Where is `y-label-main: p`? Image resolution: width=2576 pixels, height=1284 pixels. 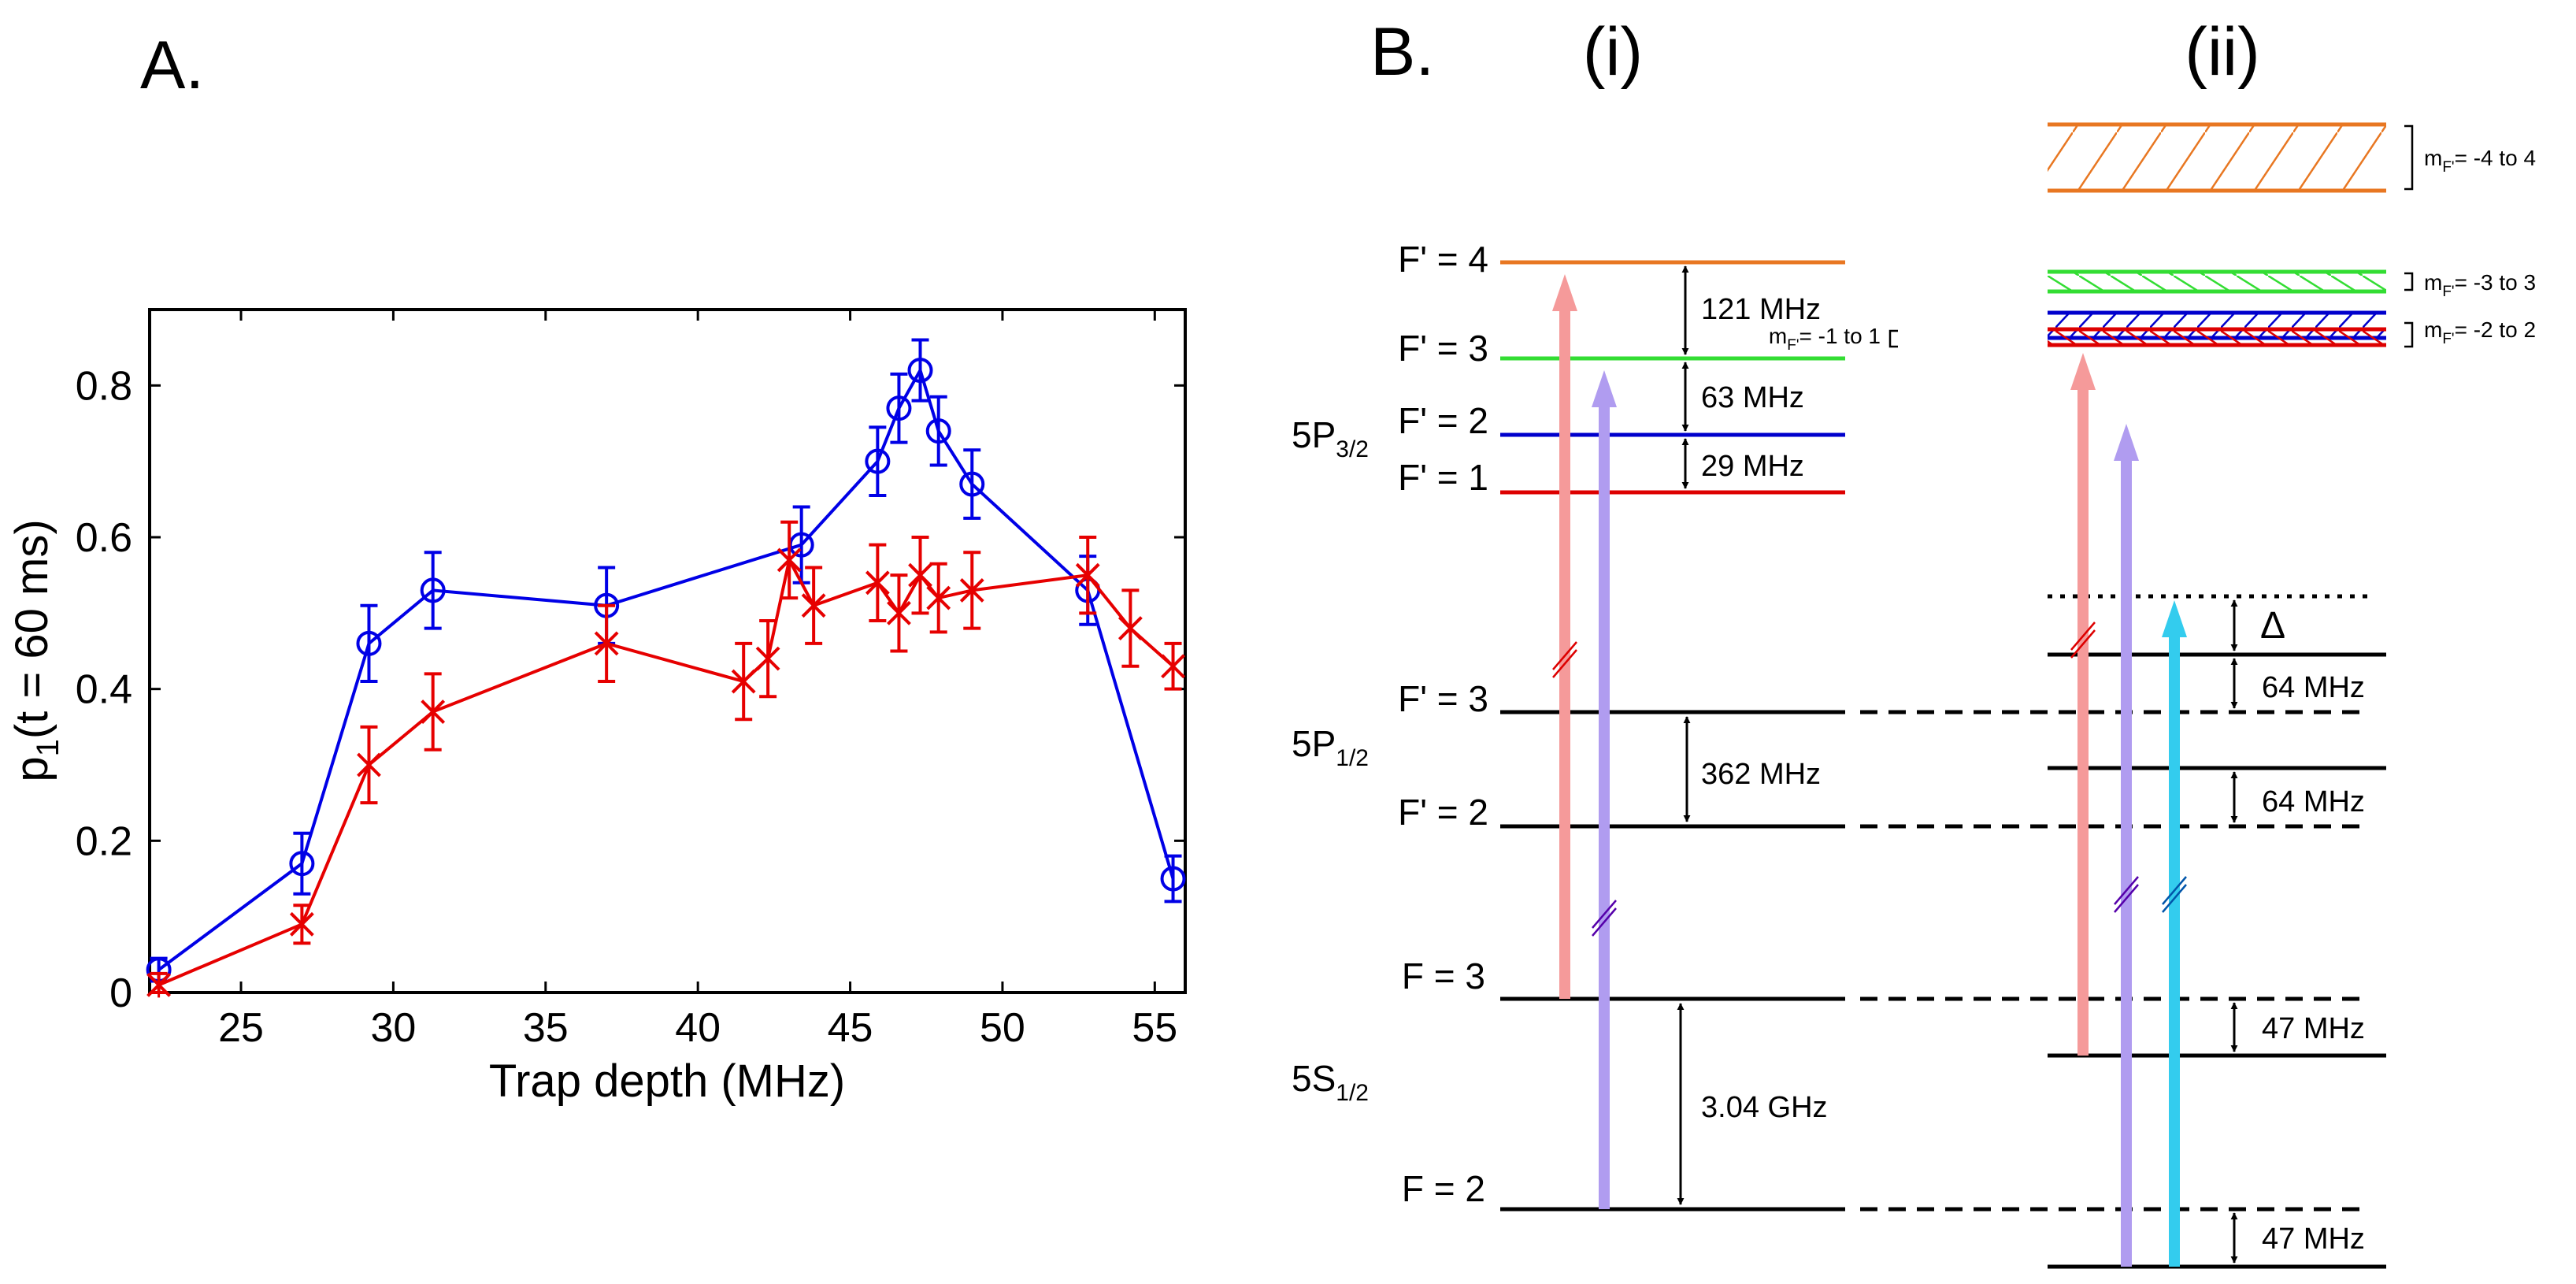 y-label-main: p is located at coordinates (31, 768).